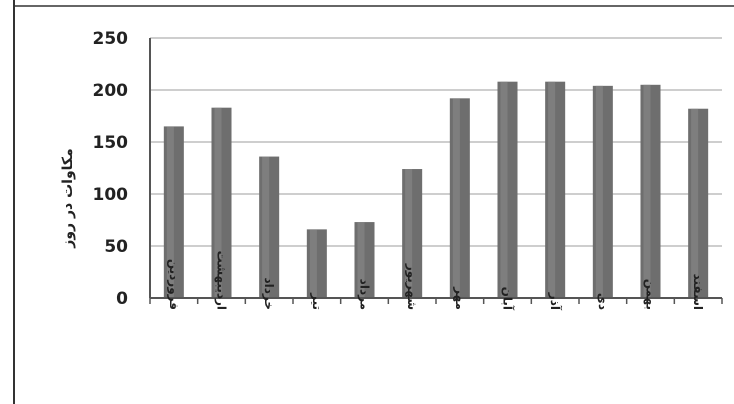 This screenshot has height=404, width=734. I want to click on x-tick-label: مهر, so click(460, 298).